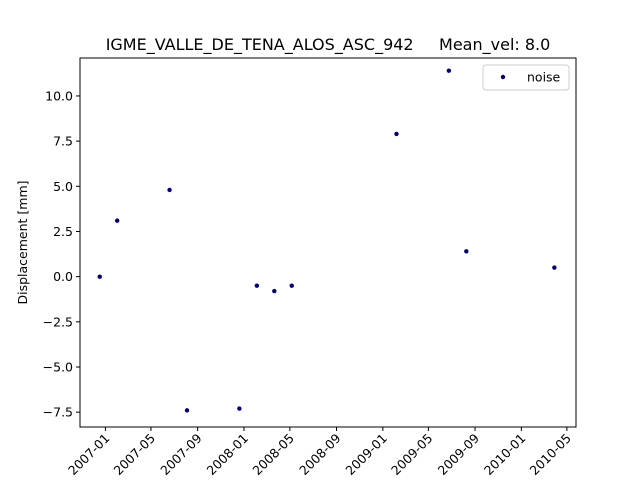 The height and width of the screenshot is (480, 640). What do you see at coordinates (63, 141) in the screenshot?
I see `y-tick-label: 7.5` at bounding box center [63, 141].